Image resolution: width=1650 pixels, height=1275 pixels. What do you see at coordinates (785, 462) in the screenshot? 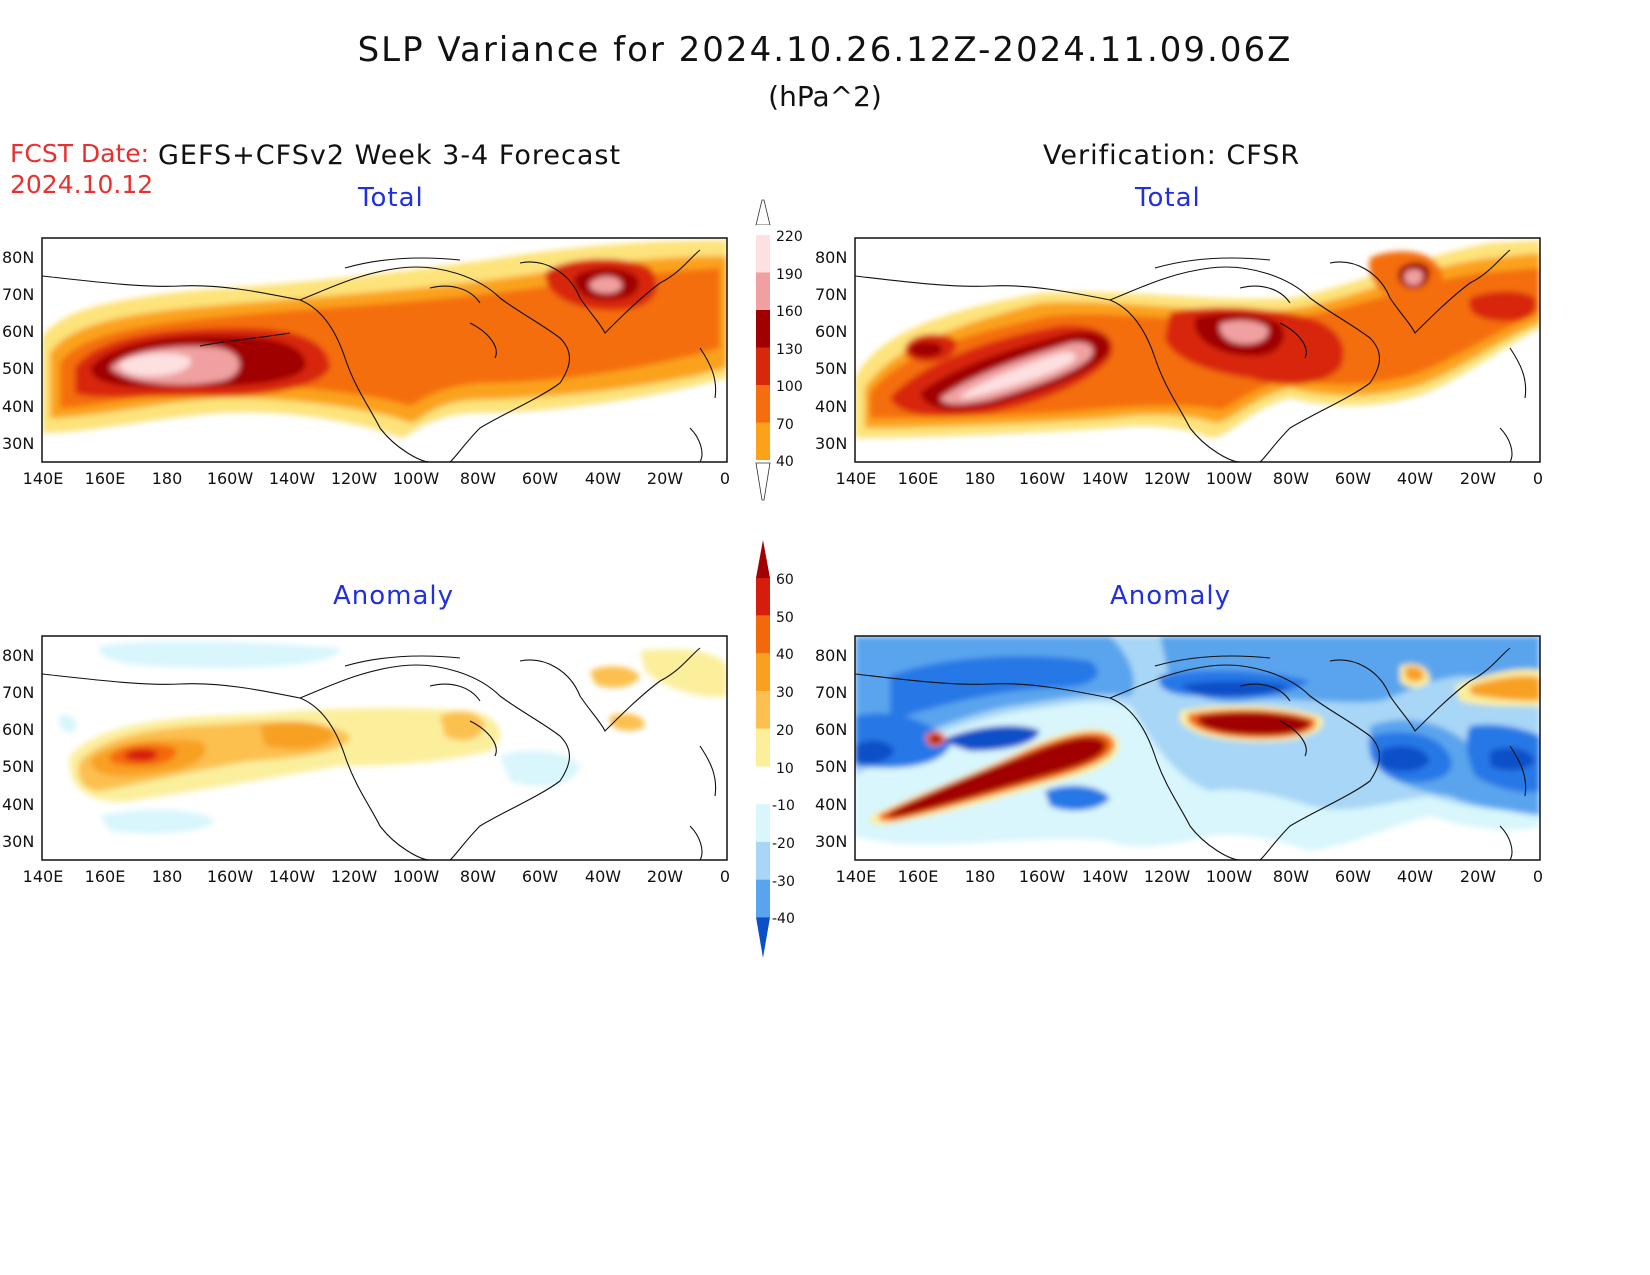
I see `colorbar-label: 40` at bounding box center [785, 462].